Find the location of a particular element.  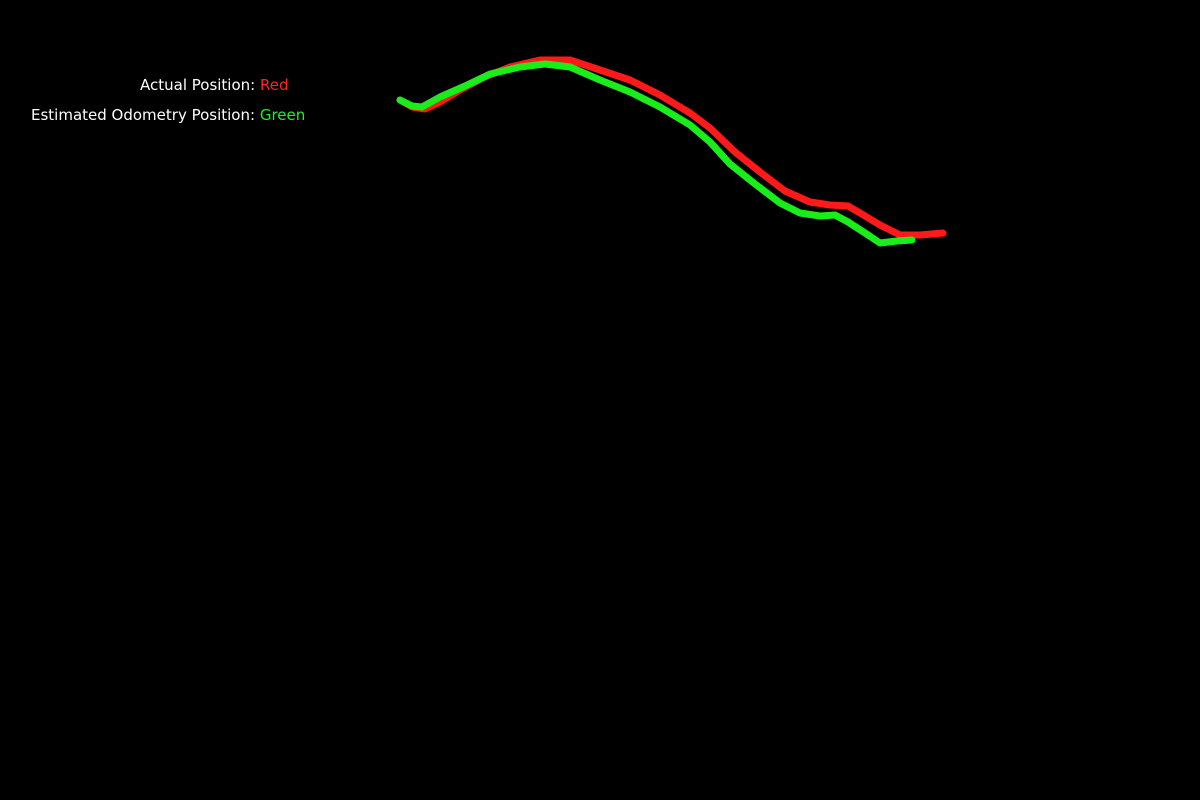

legend-actual: Actual Position: Red is located at coordinates (214, 85).